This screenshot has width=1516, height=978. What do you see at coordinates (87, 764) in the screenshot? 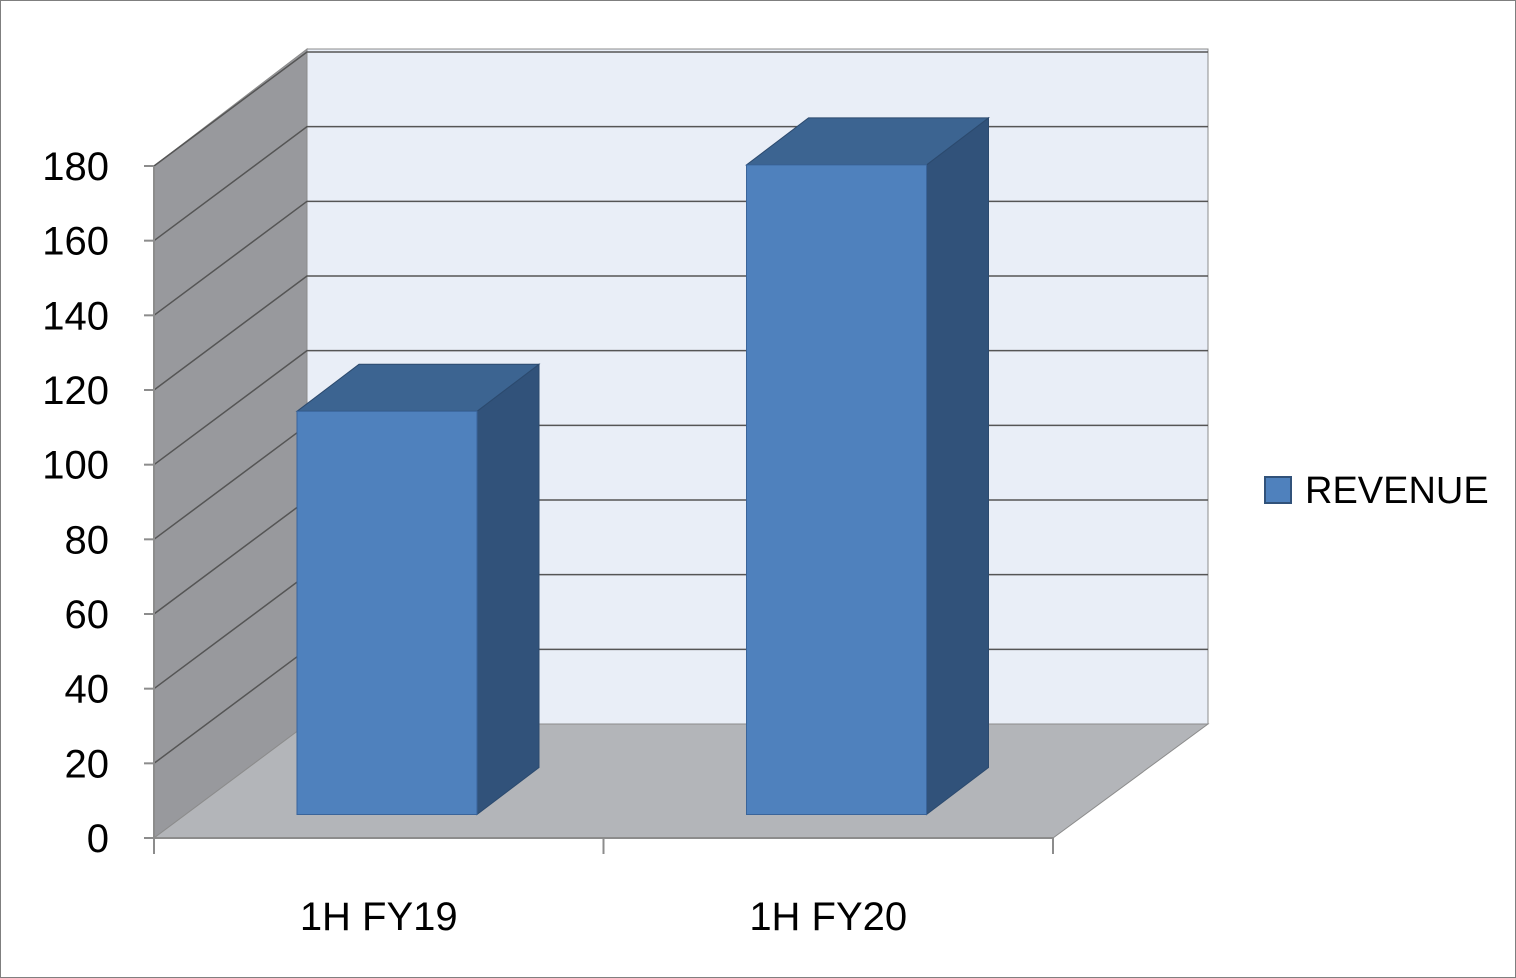
I see `y-tick-label: 20` at bounding box center [87, 764].